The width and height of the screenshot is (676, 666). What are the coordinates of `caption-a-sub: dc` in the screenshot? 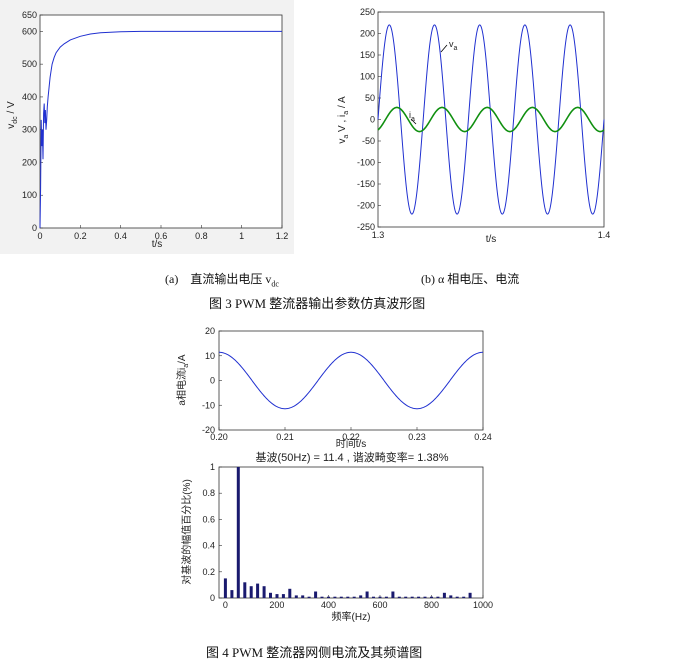 It's located at (275, 284).